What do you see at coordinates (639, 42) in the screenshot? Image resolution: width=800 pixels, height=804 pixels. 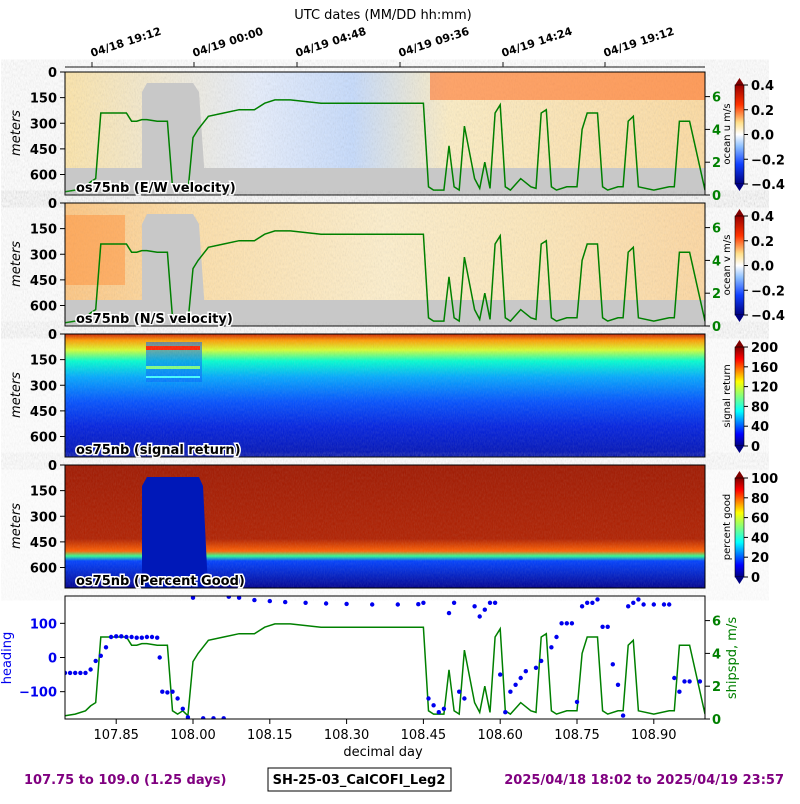 I see `top-axis-tick-label: 04/19 19:12` at bounding box center [639, 42].